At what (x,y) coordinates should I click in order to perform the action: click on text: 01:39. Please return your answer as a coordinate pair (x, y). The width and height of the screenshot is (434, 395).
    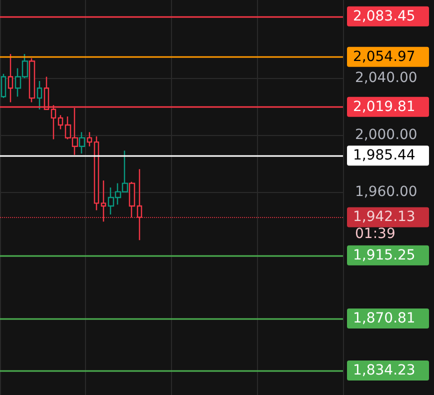
    Looking at the image, I should click on (375, 234).